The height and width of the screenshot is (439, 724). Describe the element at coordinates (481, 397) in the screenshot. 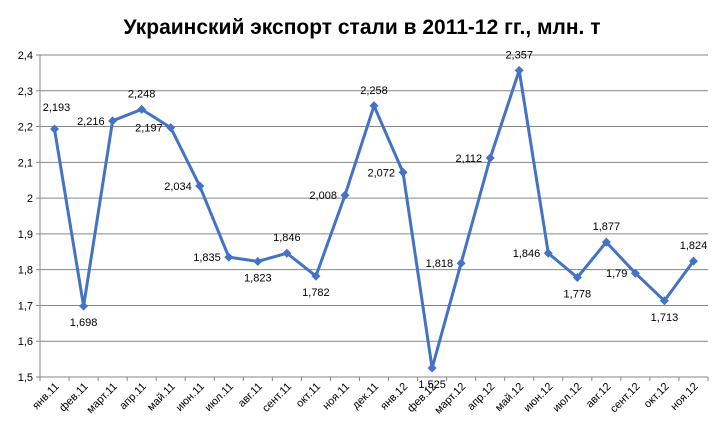

I see `x-tick-label: апр.12` at that location.